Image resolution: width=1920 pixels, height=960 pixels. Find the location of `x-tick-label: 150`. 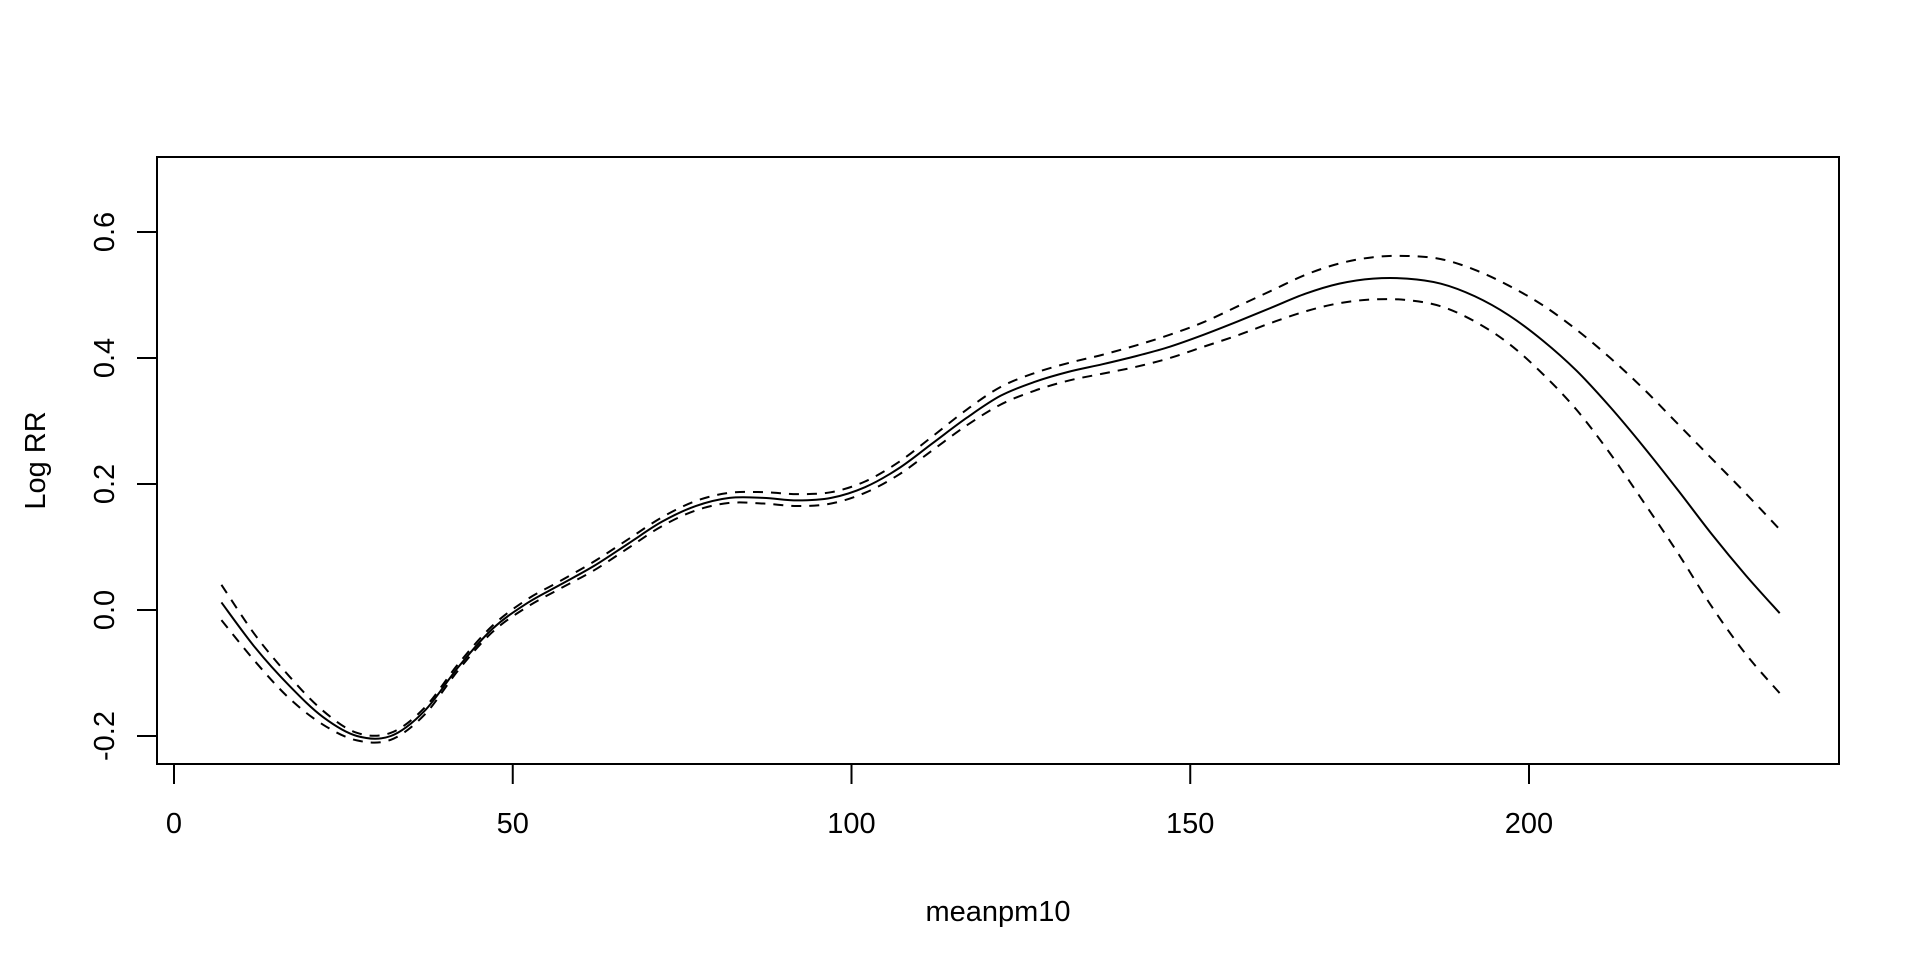

x-tick-label: 150 is located at coordinates (1190, 824).